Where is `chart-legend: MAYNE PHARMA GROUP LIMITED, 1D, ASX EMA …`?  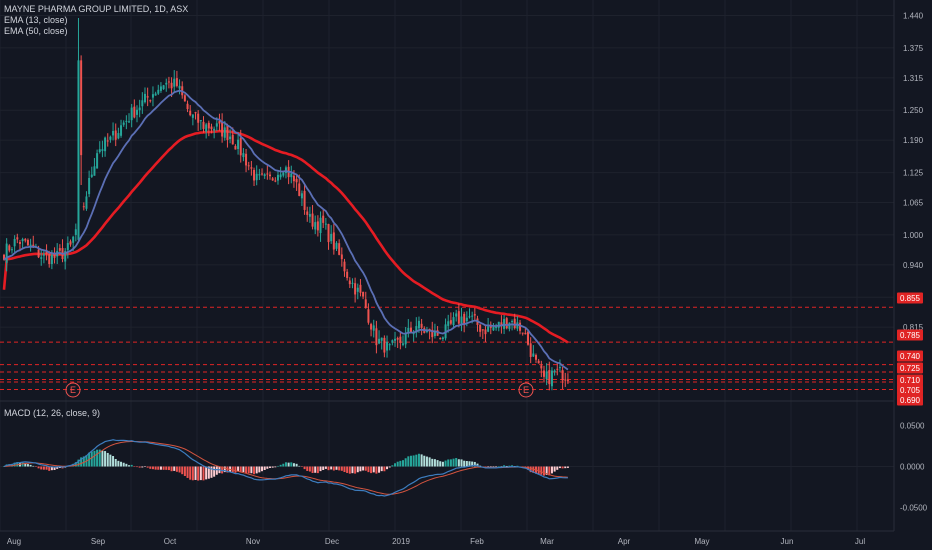 chart-legend: MAYNE PHARMA GROUP LIMITED, 1D, ASX EMA … is located at coordinates (96, 20).